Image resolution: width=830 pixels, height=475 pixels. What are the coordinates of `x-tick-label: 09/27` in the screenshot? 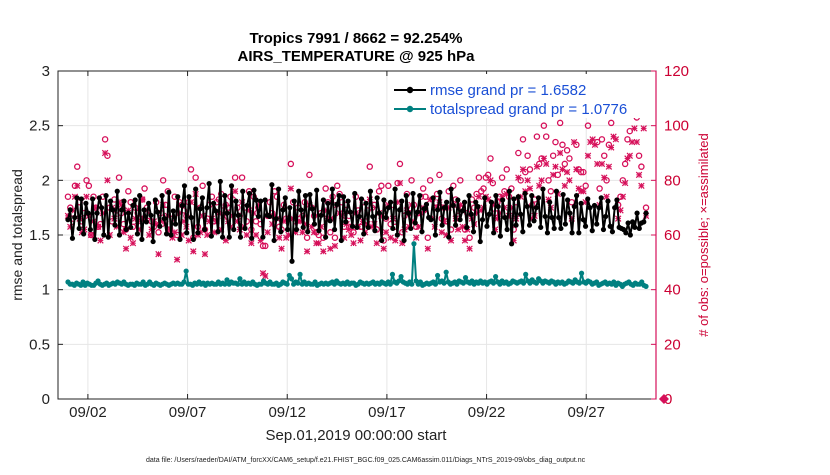 It's located at (586, 412).